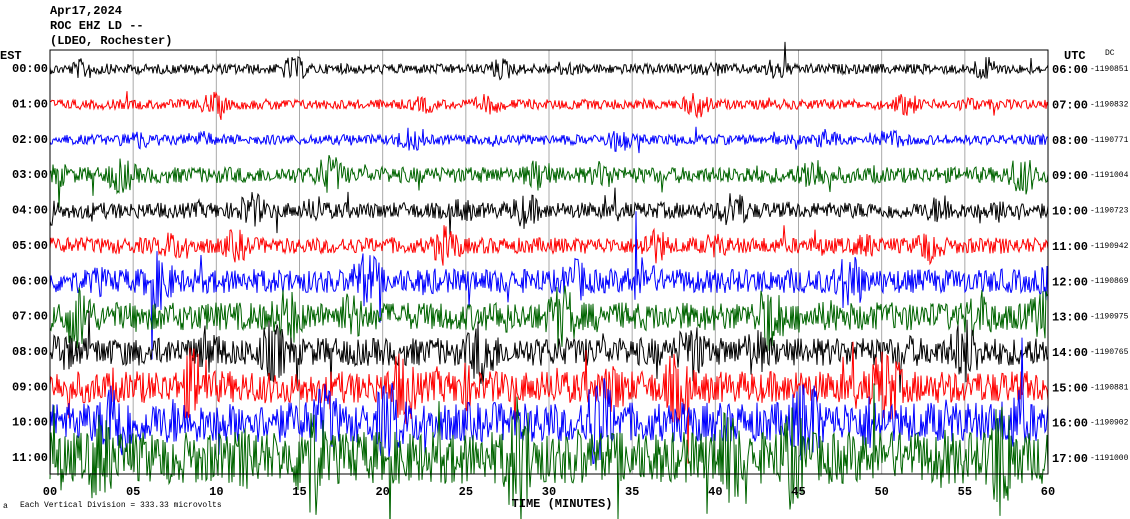 This screenshot has height=519, width=1130. I want to click on left-time-label: 10:00, so click(30, 423).